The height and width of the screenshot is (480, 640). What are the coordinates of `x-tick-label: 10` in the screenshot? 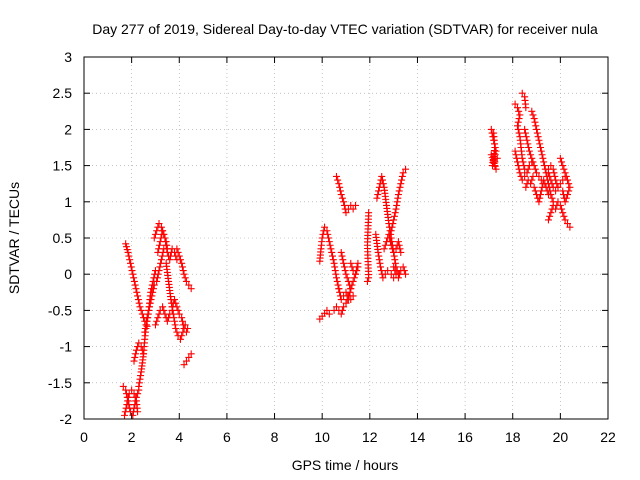 It's located at (322, 437).